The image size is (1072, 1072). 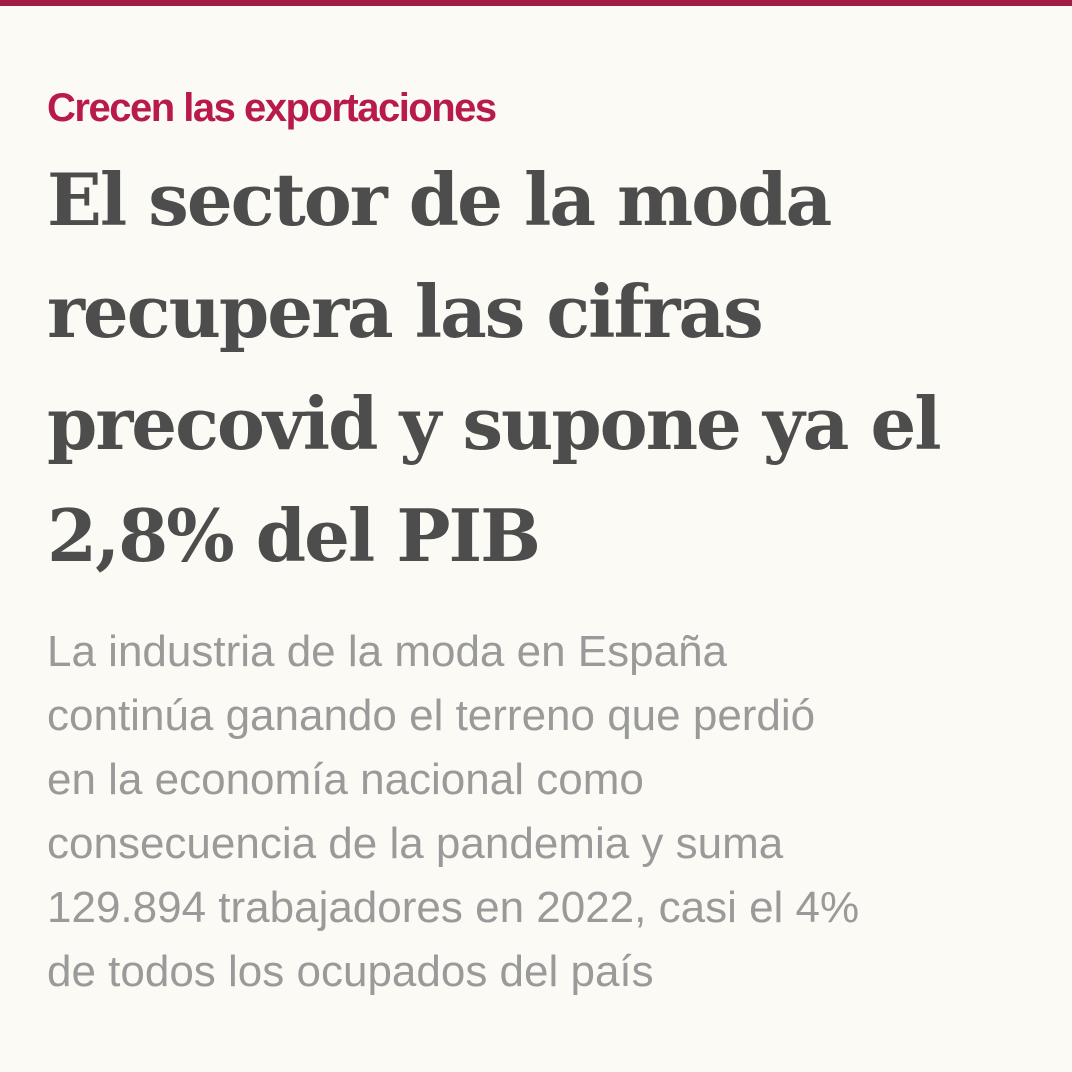 What do you see at coordinates (350, 971) in the screenshot?
I see `standfirst-line: de todos los ocupados del país` at bounding box center [350, 971].